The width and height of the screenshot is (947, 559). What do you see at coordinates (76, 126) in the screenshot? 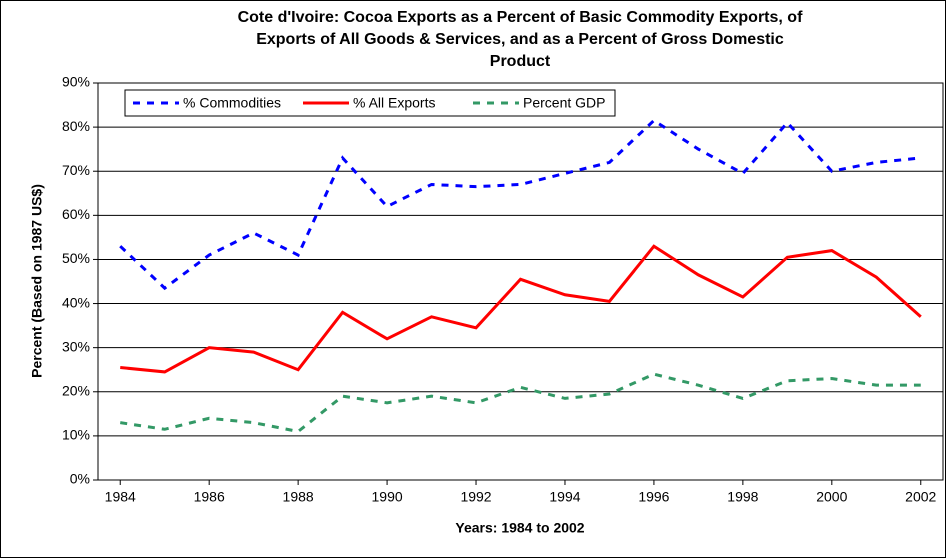
I see `y-tick-label: 80%` at bounding box center [76, 126].